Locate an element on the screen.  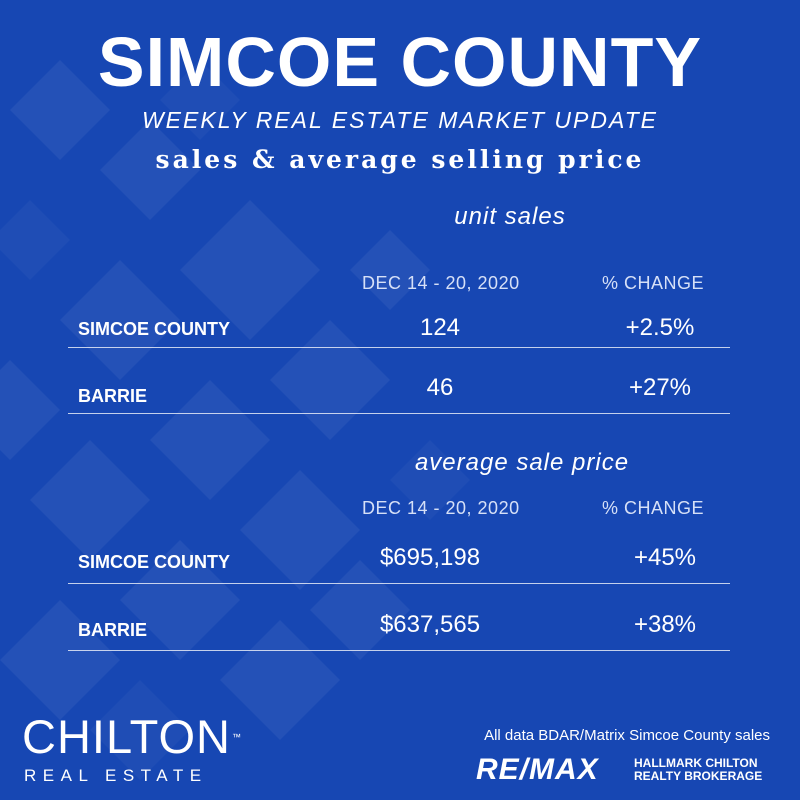
page-tagline: sales & average selling price is located at coordinates (400, 159).